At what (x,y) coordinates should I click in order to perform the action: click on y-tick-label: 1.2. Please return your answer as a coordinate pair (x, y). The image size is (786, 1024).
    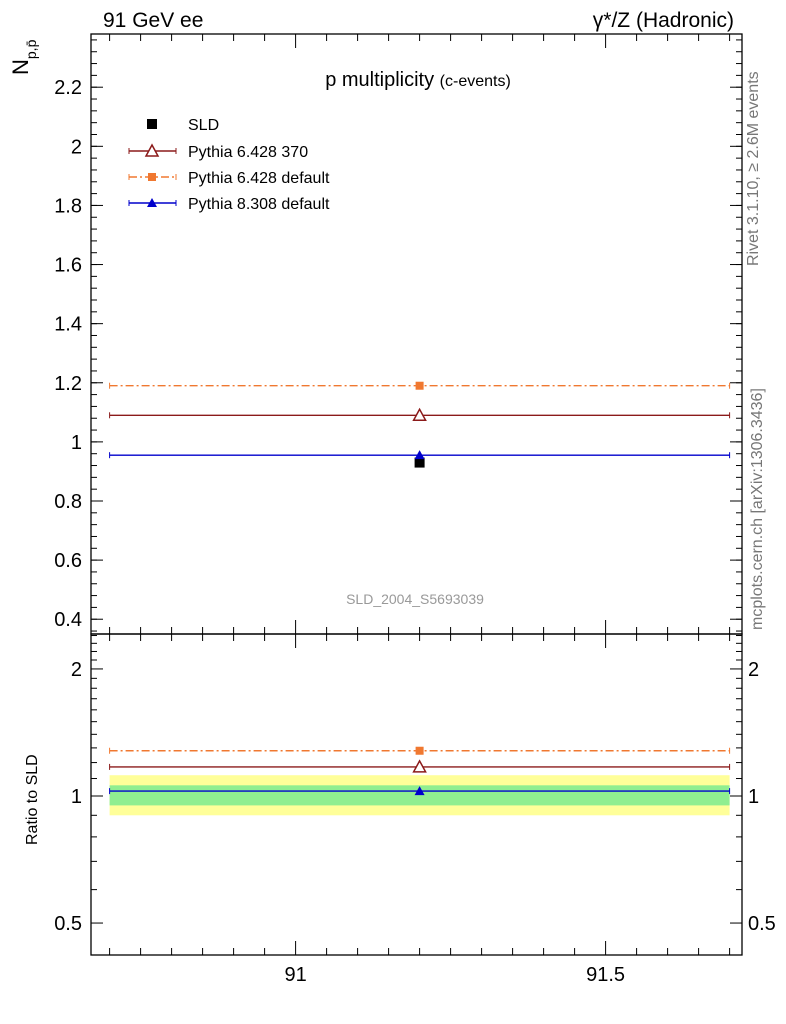
    Looking at the image, I should click on (68, 384).